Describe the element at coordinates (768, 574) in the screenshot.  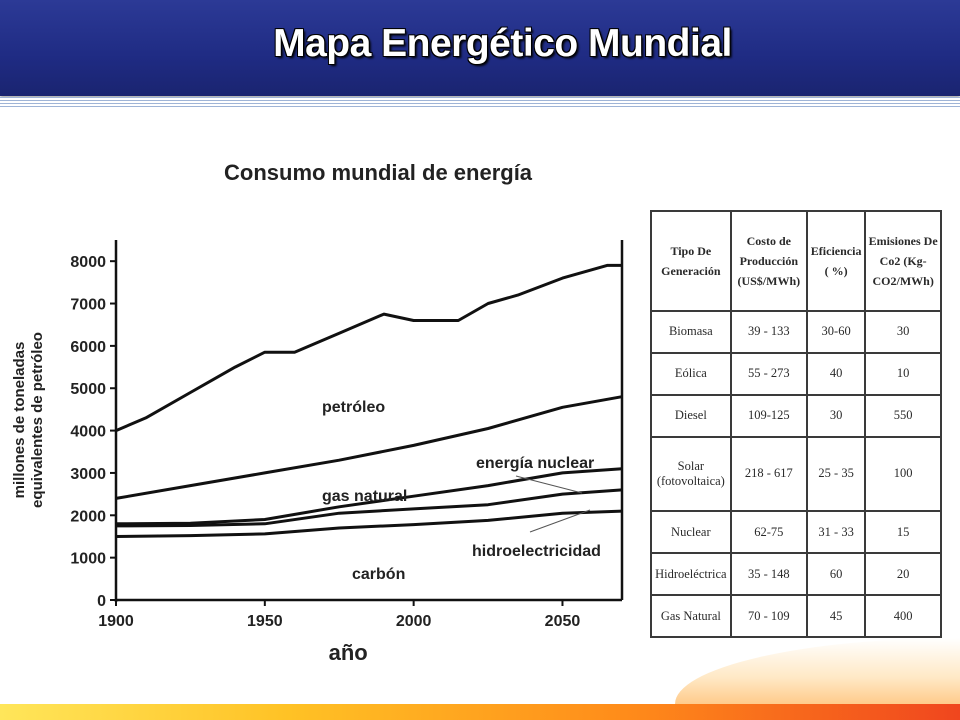
I see `table-cell: 35 - 148` at that location.